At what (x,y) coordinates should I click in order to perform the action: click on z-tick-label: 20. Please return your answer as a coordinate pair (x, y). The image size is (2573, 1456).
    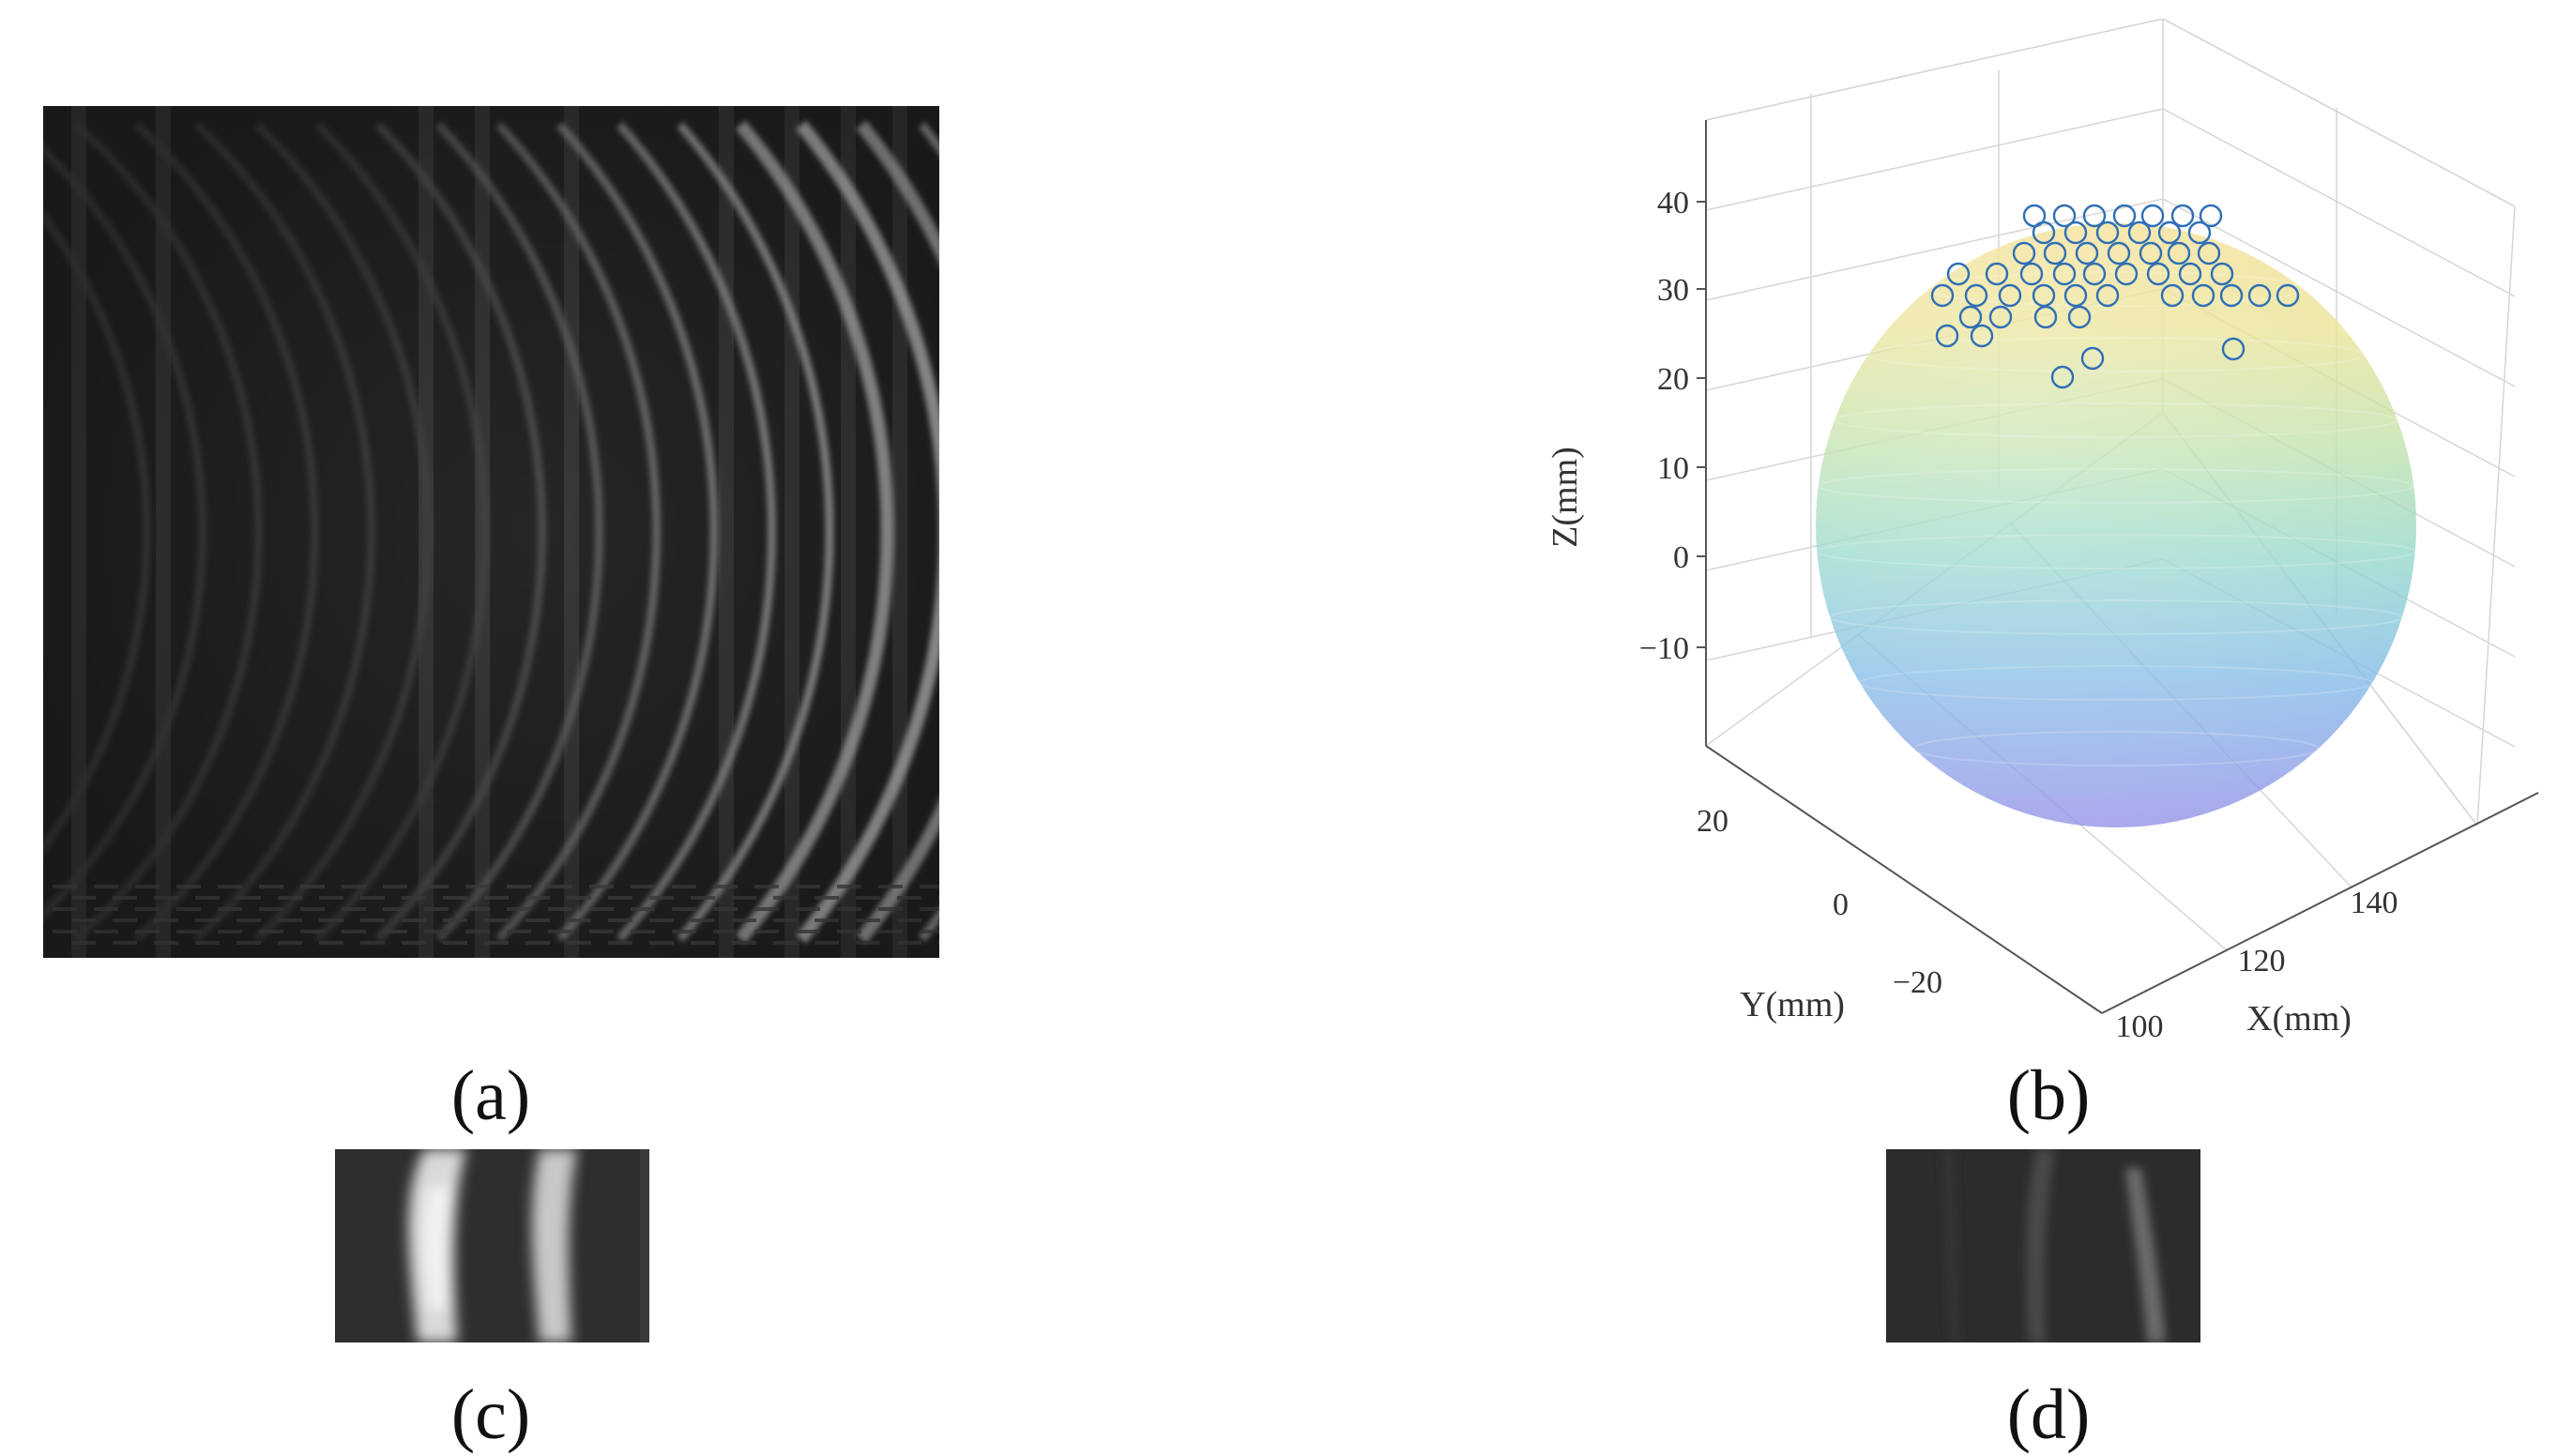
    Looking at the image, I should click on (1673, 379).